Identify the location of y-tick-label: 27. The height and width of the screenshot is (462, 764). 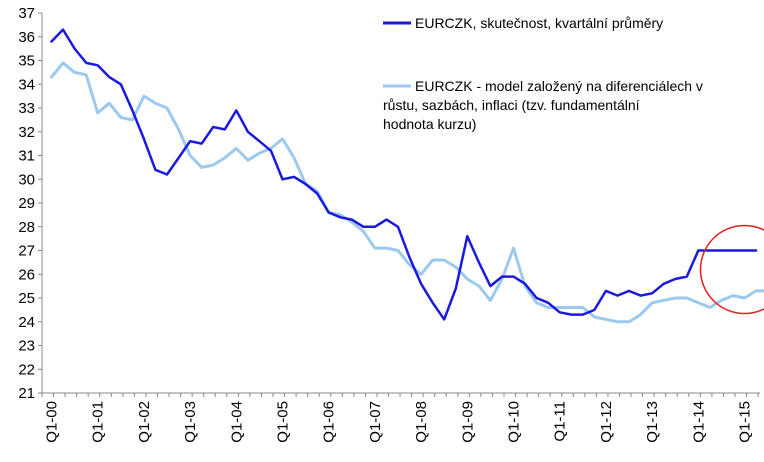
(26, 251).